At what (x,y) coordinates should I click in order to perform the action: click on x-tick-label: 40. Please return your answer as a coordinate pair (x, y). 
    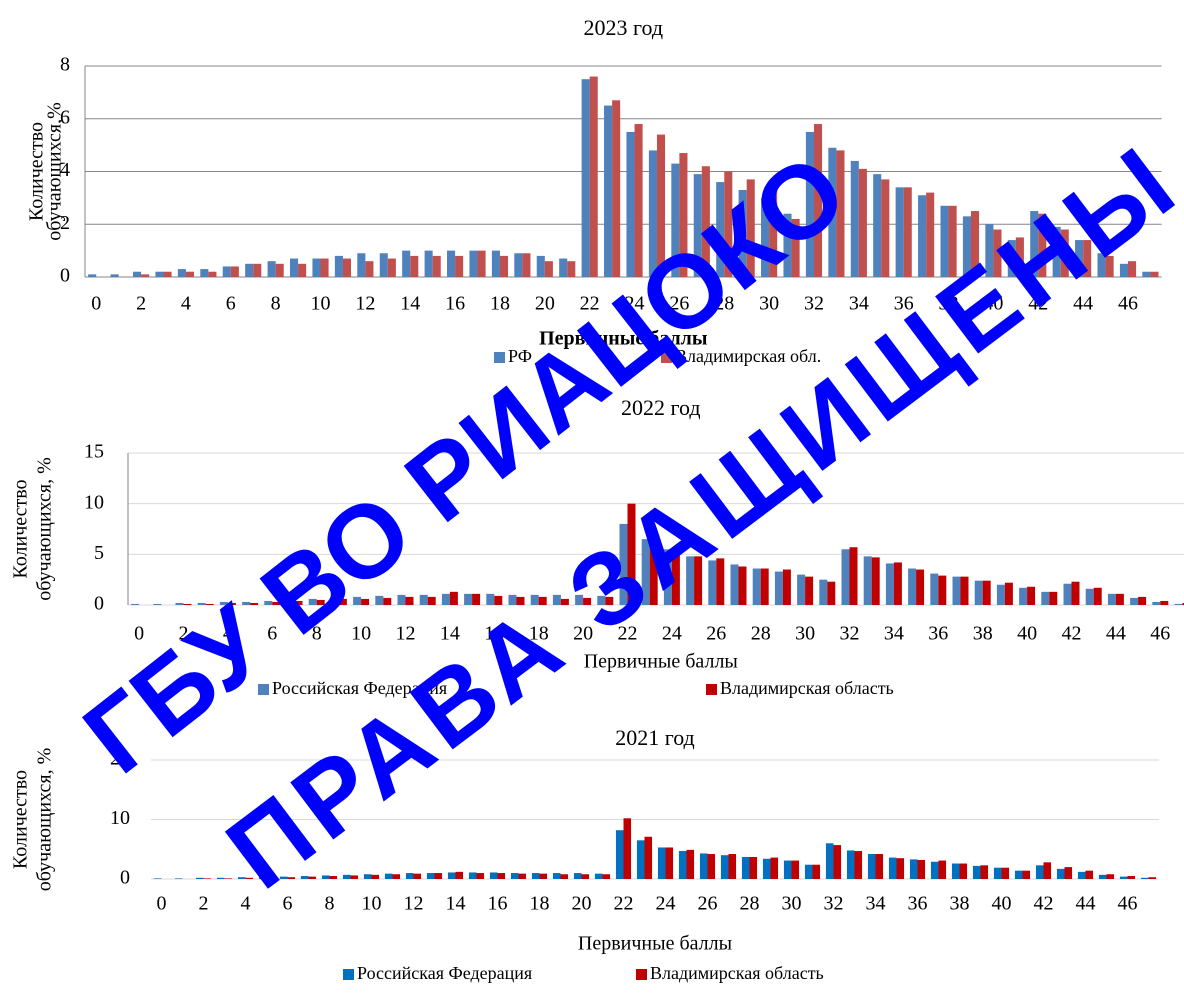
    Looking at the image, I should click on (993, 304).